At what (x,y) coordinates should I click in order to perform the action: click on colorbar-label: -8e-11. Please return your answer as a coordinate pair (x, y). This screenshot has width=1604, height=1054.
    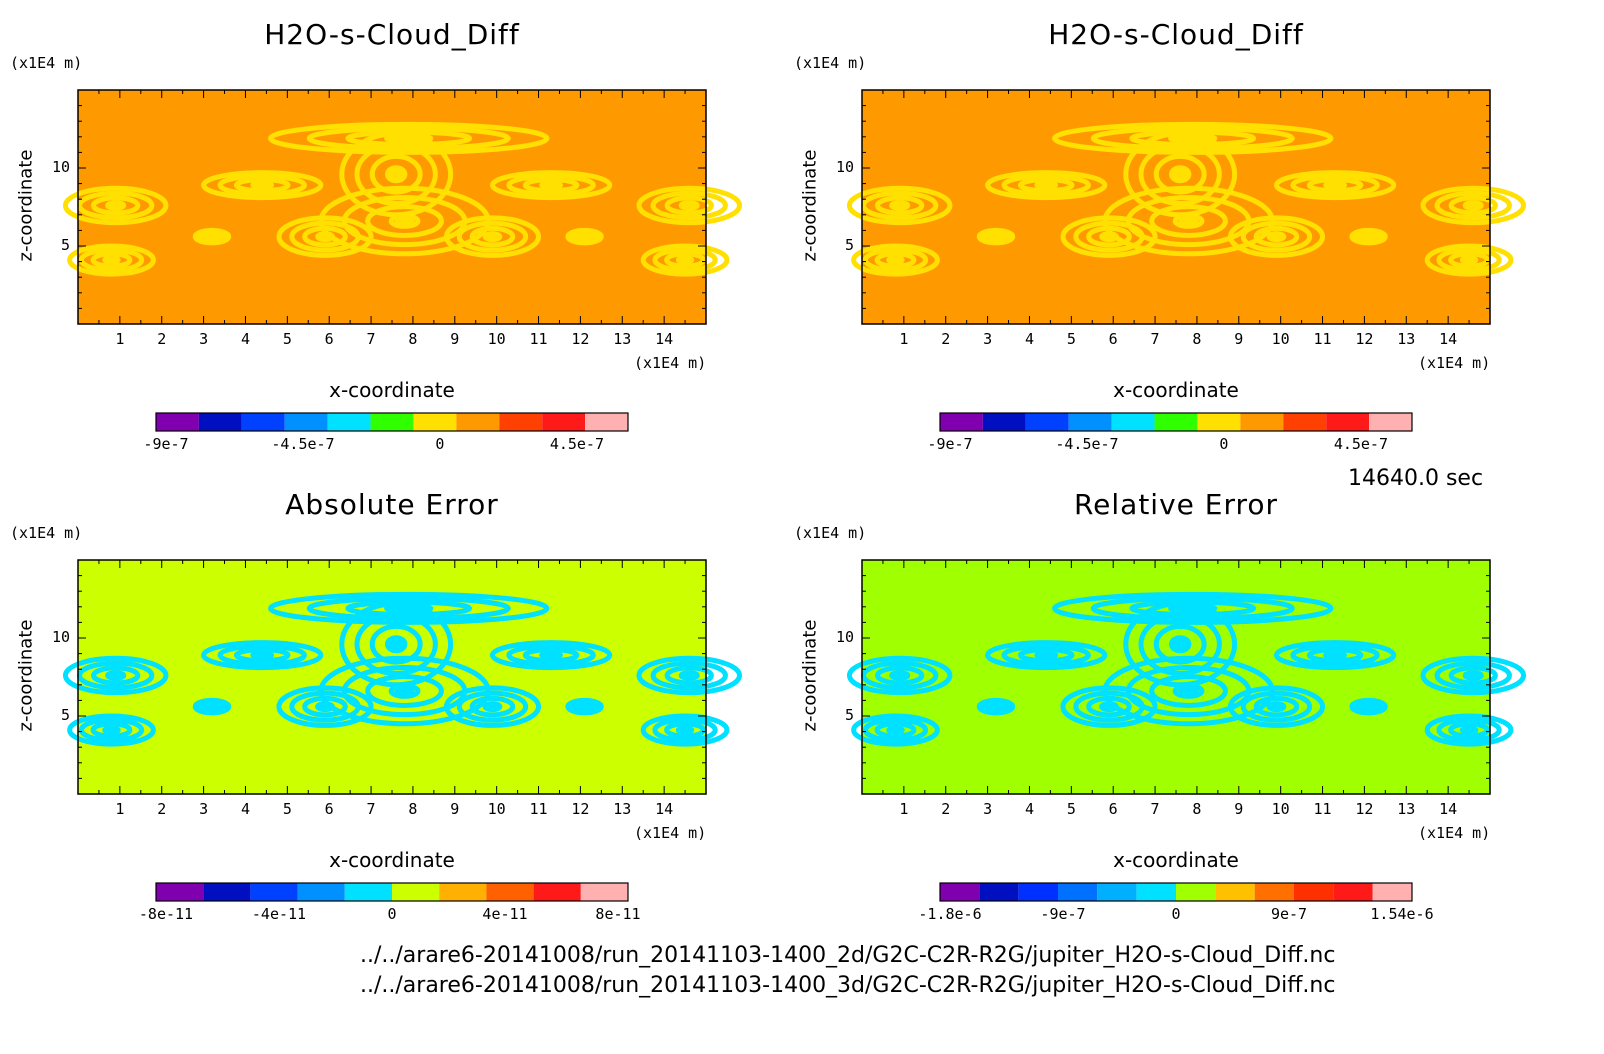
    Looking at the image, I should click on (166, 914).